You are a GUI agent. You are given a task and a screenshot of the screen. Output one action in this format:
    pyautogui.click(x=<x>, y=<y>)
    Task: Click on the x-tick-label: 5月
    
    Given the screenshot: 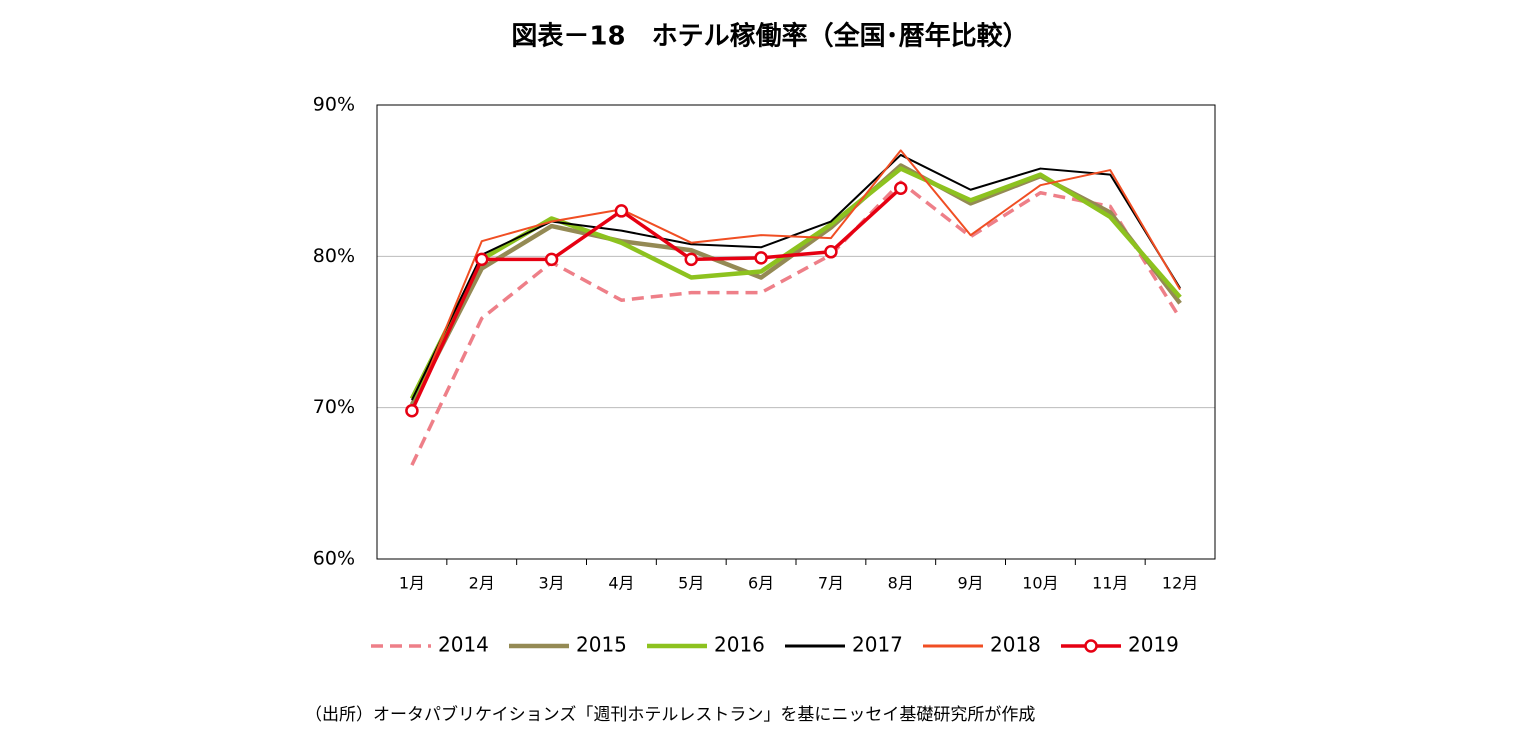 What is the action you would take?
    pyautogui.click(x=691, y=583)
    